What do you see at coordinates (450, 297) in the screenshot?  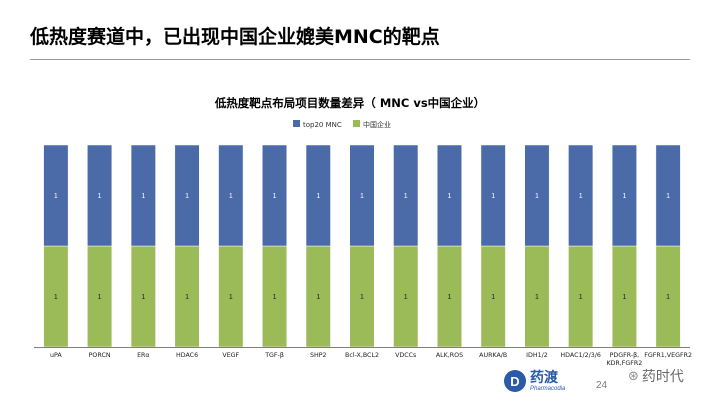 I see `data-label-china-9: 1` at bounding box center [450, 297].